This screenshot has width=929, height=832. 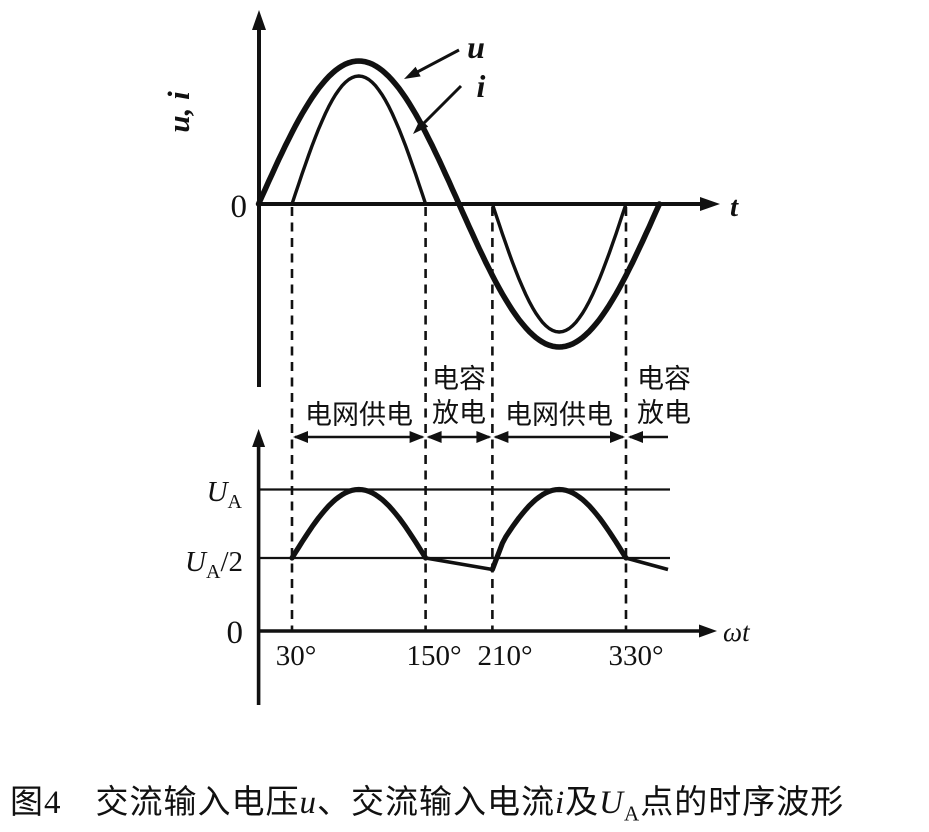 What do you see at coordinates (36, 803) in the screenshot?
I see `figure-number: 图4` at bounding box center [36, 803].